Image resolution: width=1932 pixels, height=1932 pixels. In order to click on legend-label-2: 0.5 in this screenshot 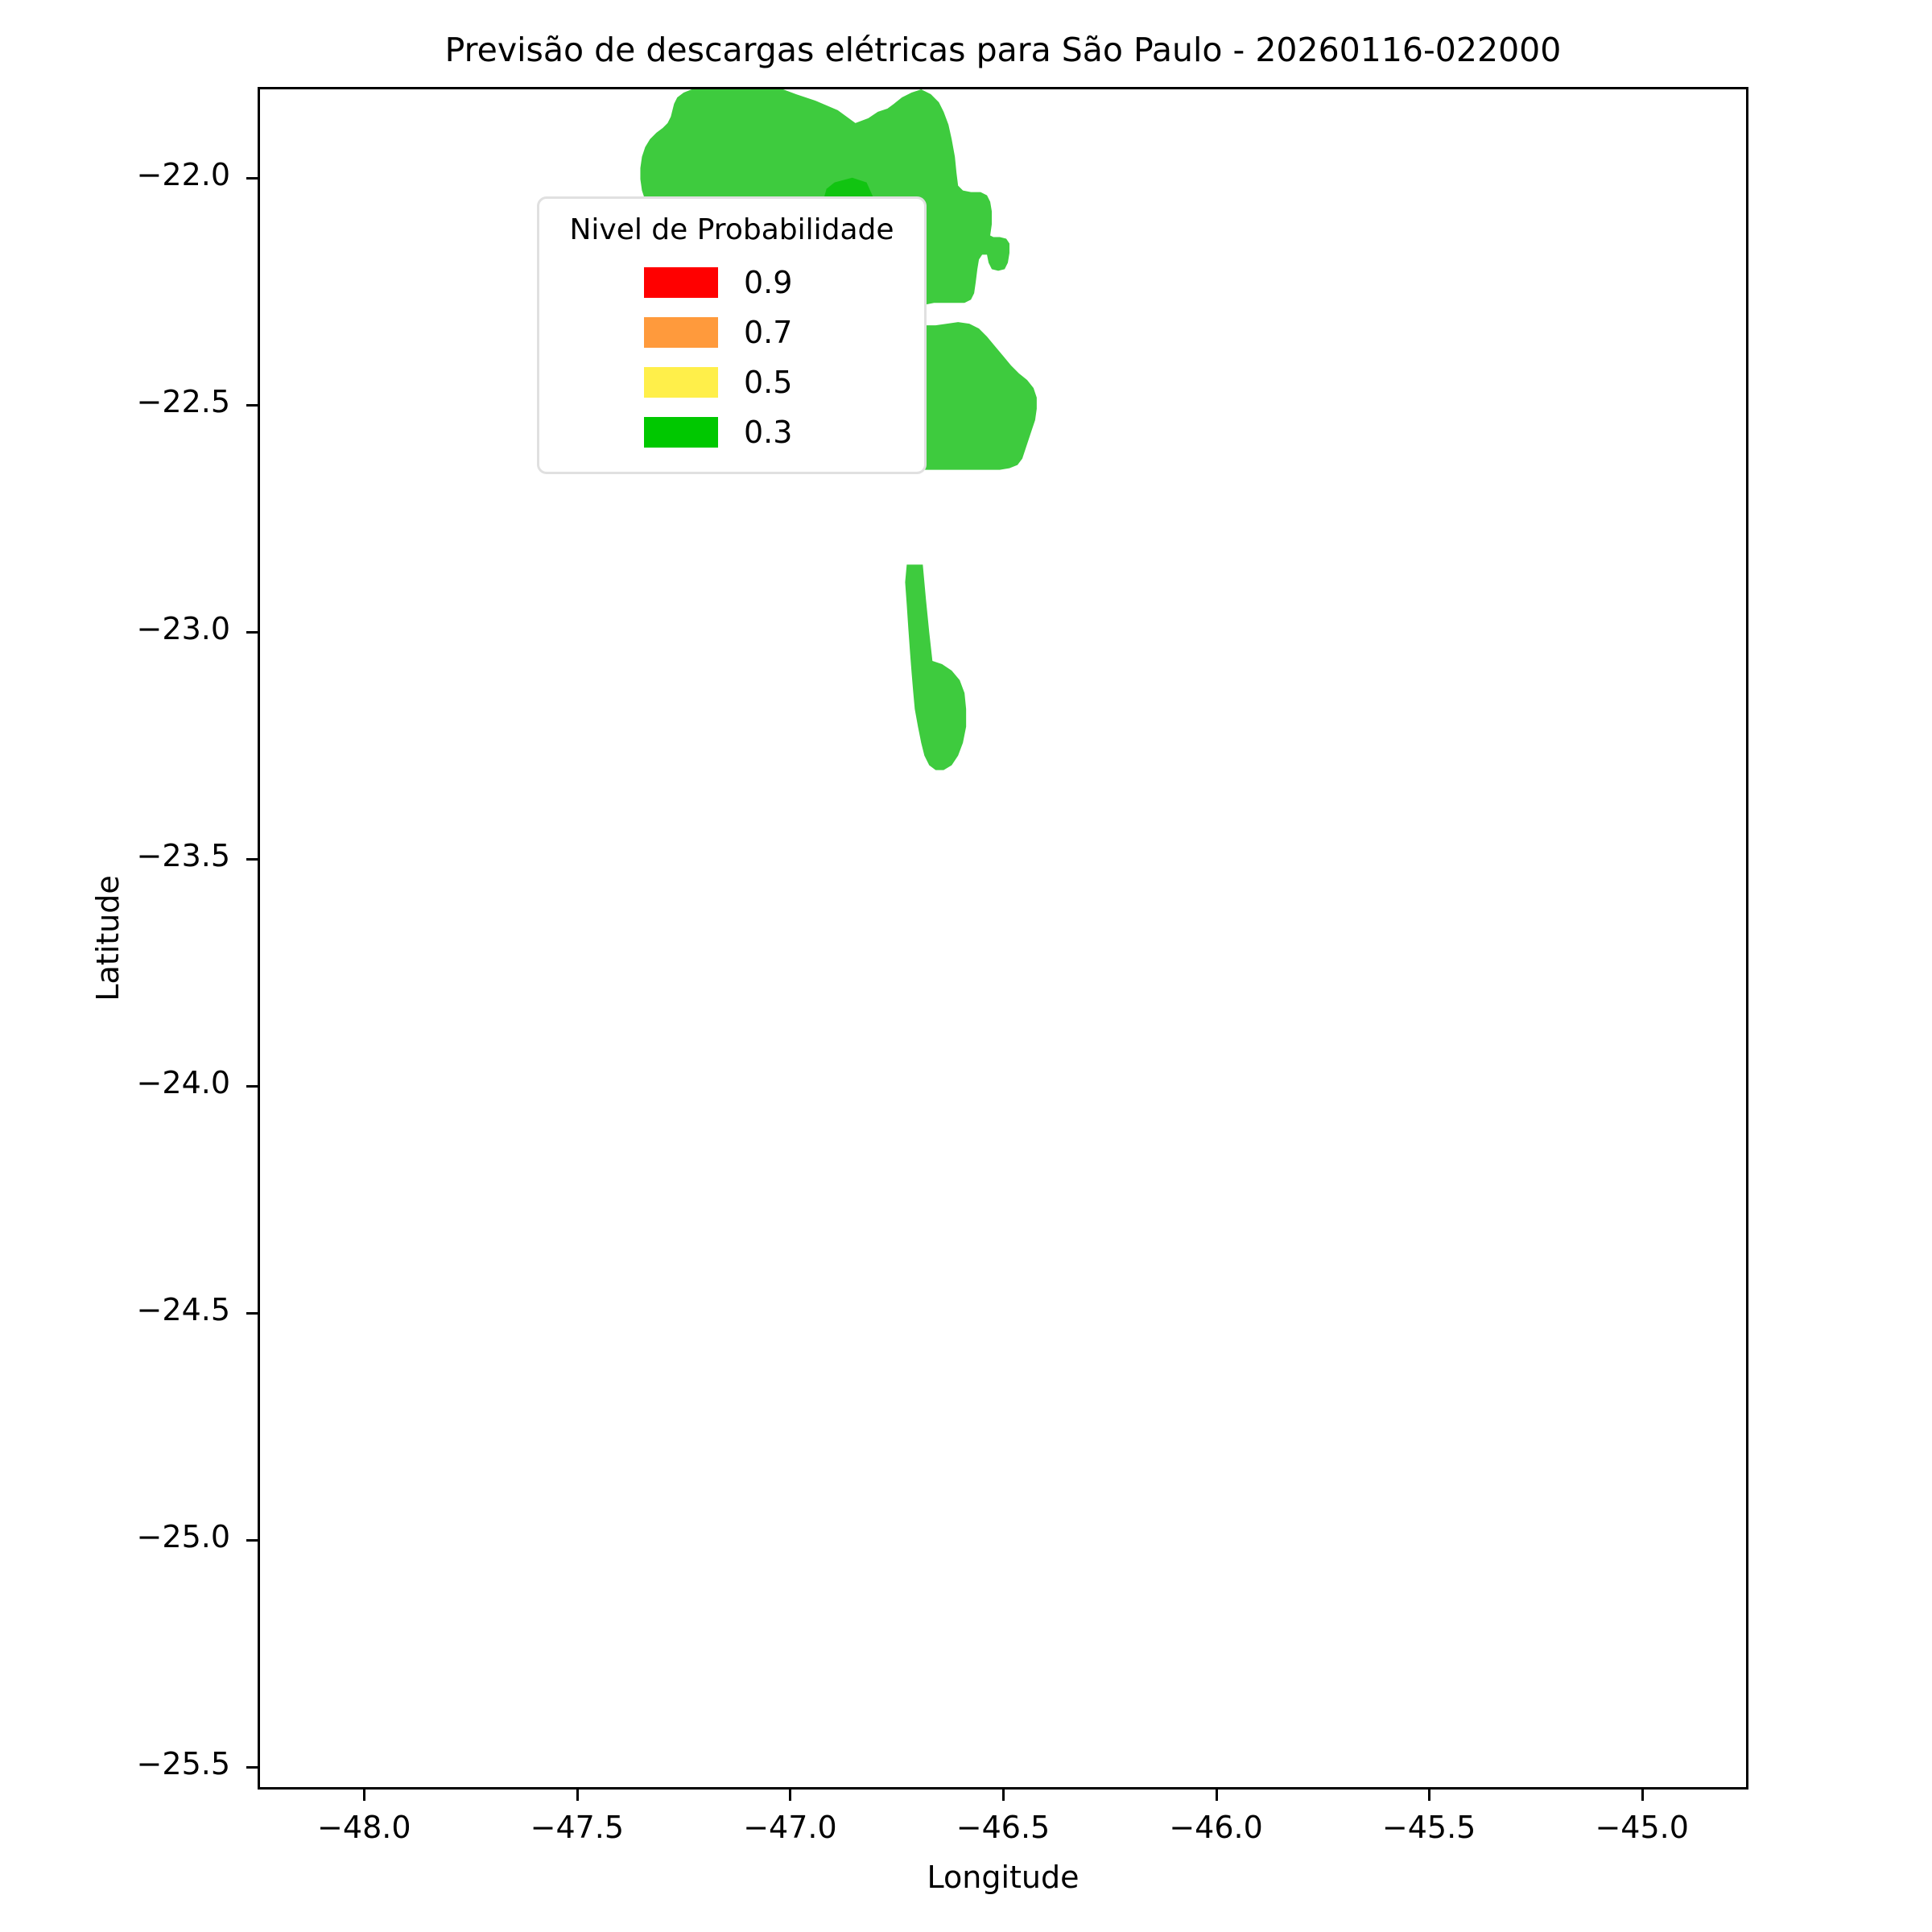, I will do `click(768, 382)`.